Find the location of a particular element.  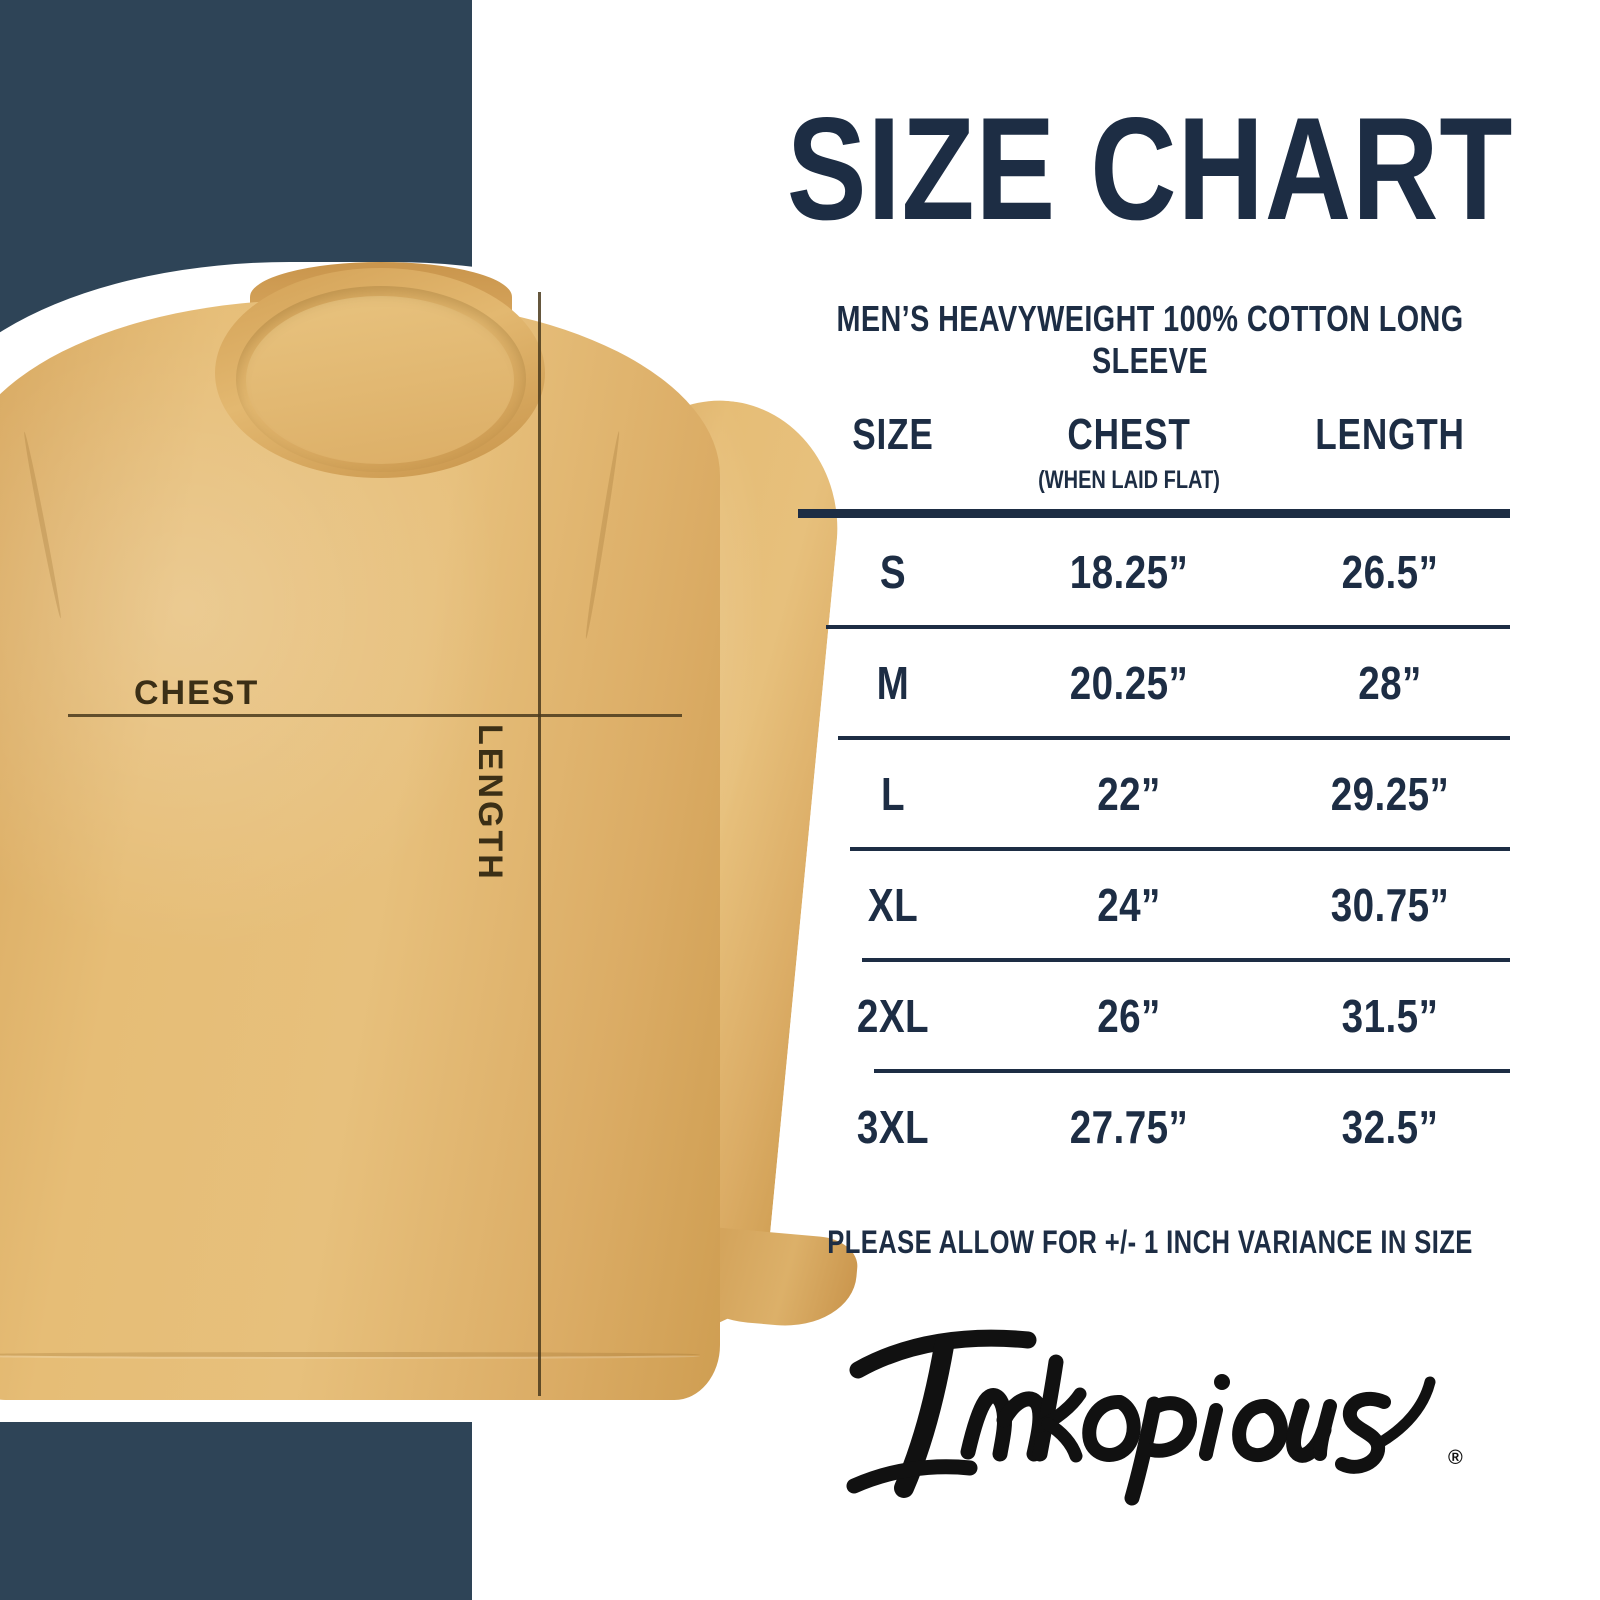

table-header-row: SIZE CHEST (WHEN LAID FLAT) LENGTH is located at coordinates (1154, 452).